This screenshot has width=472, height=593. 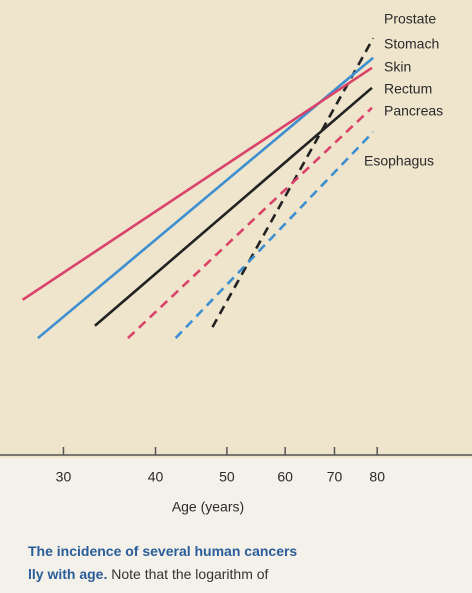 What do you see at coordinates (208, 507) in the screenshot?
I see `x-axis-label: Age (years)` at bounding box center [208, 507].